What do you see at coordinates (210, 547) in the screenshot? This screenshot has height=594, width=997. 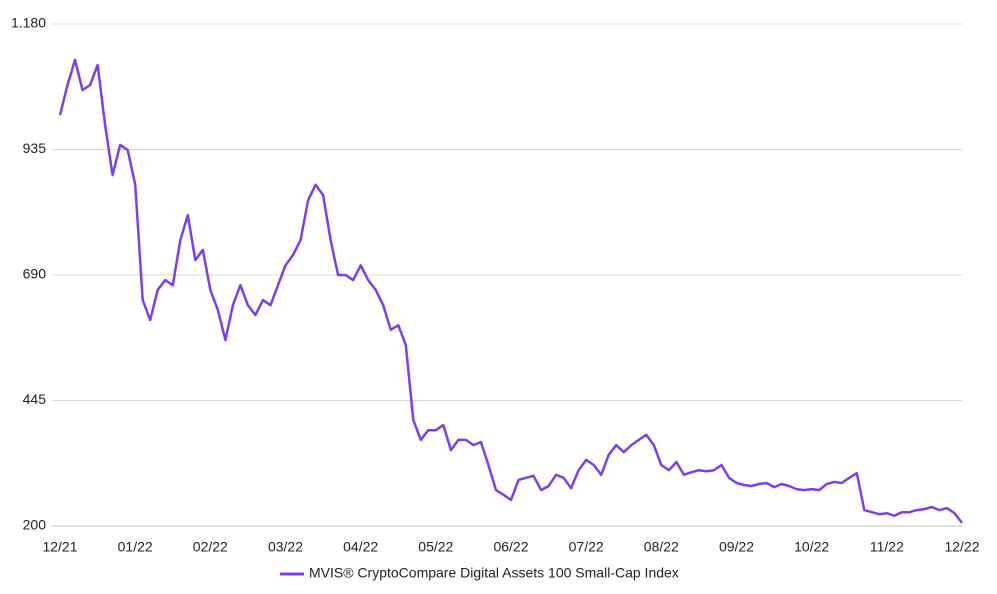 I see `x-tick-label: 02/22` at bounding box center [210, 547].